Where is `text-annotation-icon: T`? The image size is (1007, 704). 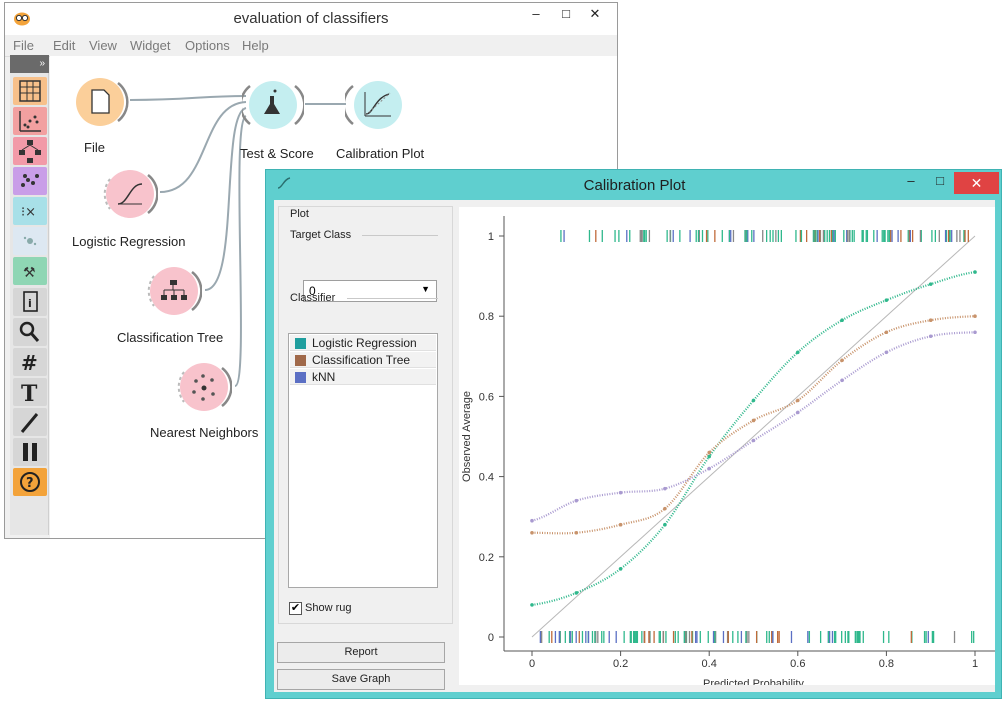
text-annotation-icon: T is located at coordinates (30, 392).